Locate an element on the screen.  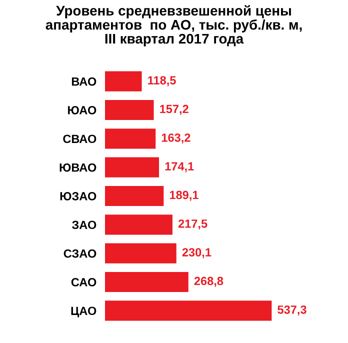
y-tick-label: САО is located at coordinates (83, 282).